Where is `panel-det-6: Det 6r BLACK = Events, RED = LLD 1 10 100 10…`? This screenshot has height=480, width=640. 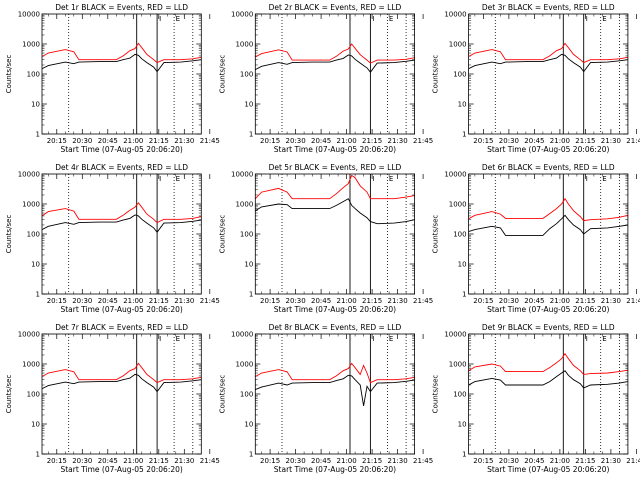 panel-det-6: Det 6r BLACK = Events, RED = LLD 1 10 100 10… is located at coordinates (536, 238).